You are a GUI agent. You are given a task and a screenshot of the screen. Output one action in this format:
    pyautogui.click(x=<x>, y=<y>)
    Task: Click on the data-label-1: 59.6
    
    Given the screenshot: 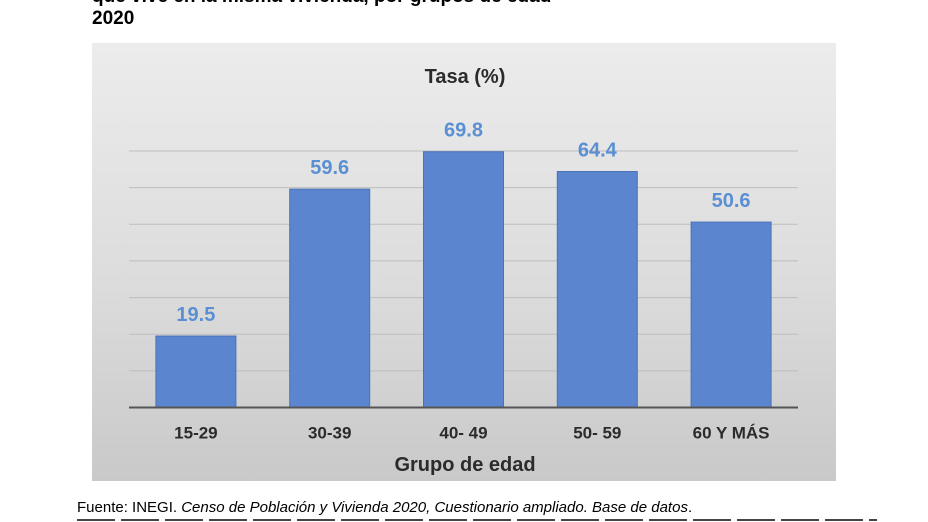 What is the action you would take?
    pyautogui.click(x=329, y=168)
    